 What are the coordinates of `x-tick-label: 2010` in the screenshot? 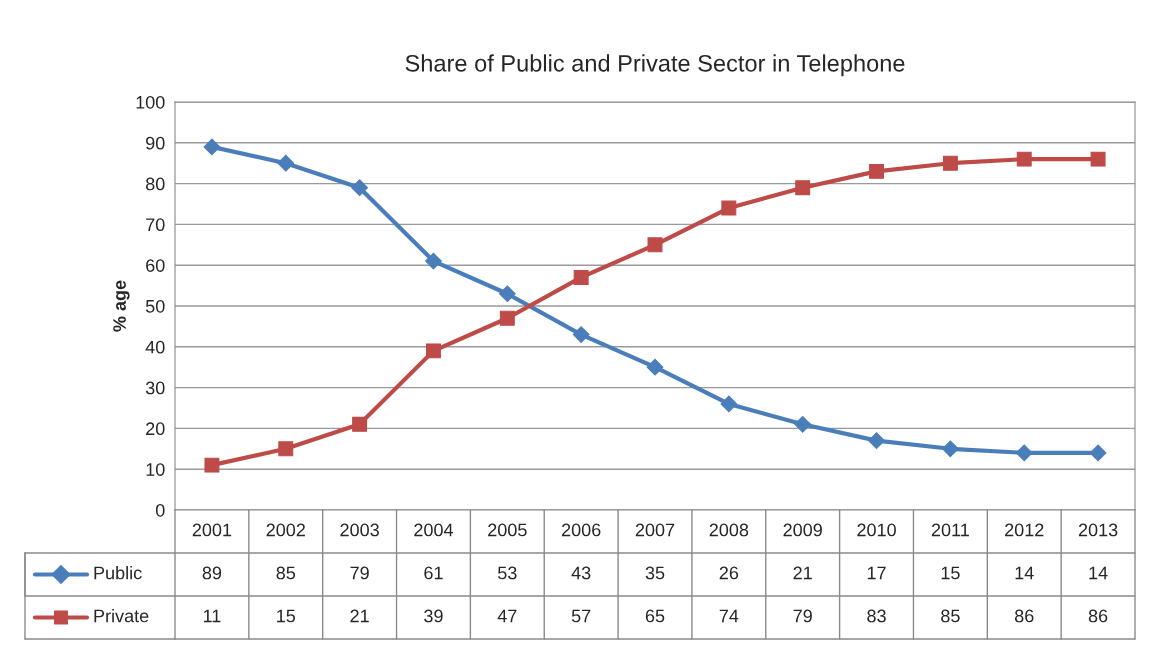 It's located at (876, 530).